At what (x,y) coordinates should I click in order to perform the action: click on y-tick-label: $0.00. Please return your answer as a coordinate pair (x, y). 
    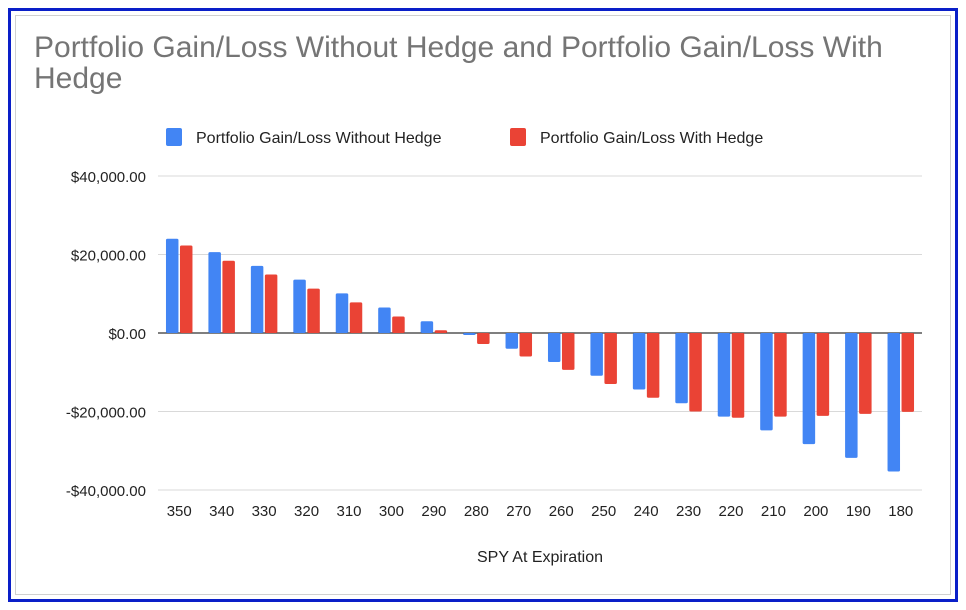
    Looking at the image, I should click on (127, 334).